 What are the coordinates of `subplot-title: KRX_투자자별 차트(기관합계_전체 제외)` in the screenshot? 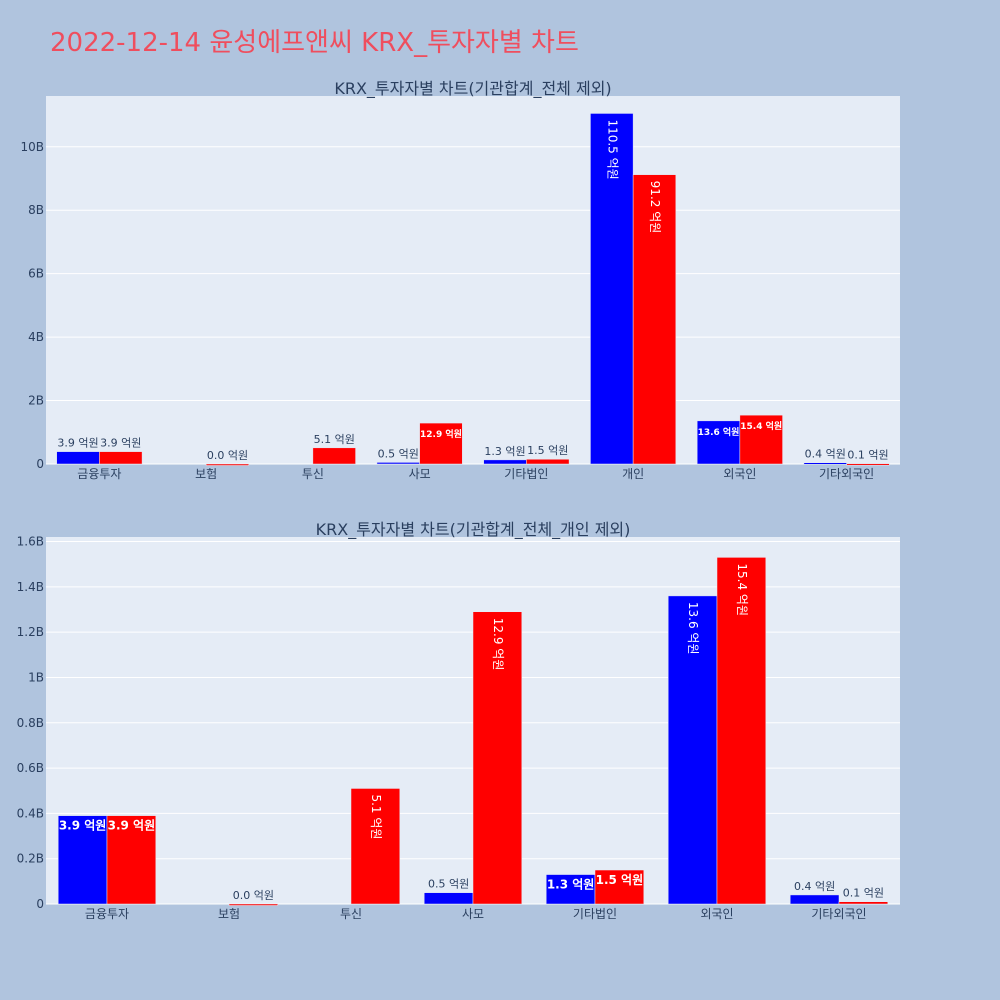 It's located at (472, 89).